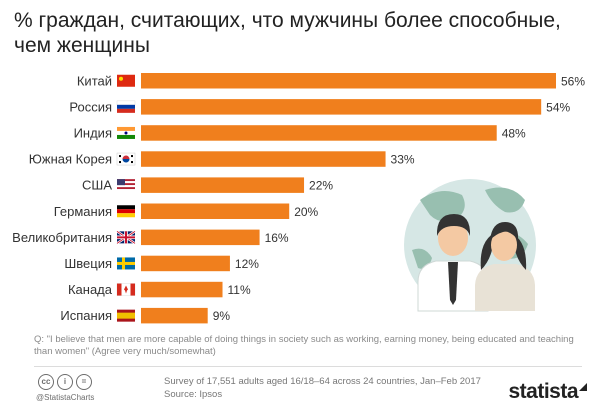 The height and width of the screenshot is (410, 600). I want to click on data-label: 9%, so click(222, 316).